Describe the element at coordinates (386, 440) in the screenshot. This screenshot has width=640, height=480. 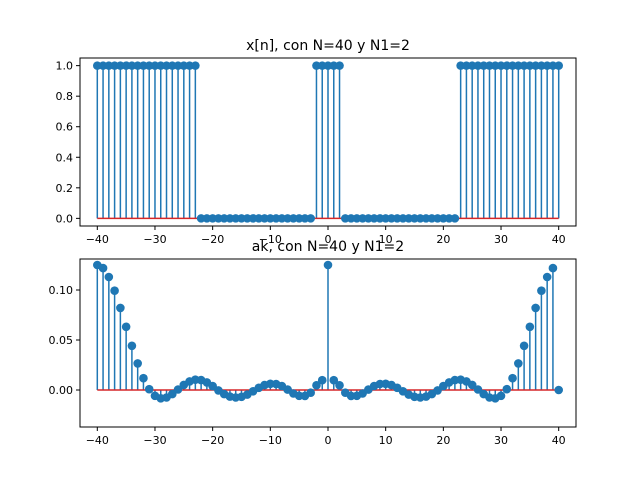
I see `bottom-xtick-label: 10` at that location.